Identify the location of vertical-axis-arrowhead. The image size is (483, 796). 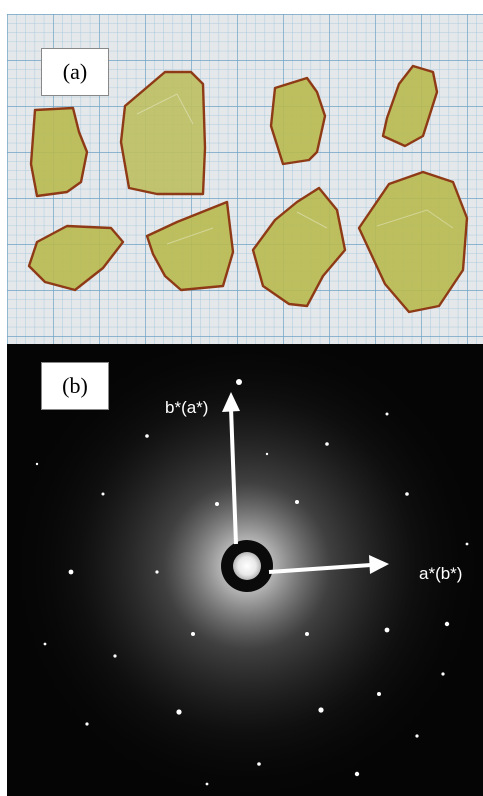
(231, 402).